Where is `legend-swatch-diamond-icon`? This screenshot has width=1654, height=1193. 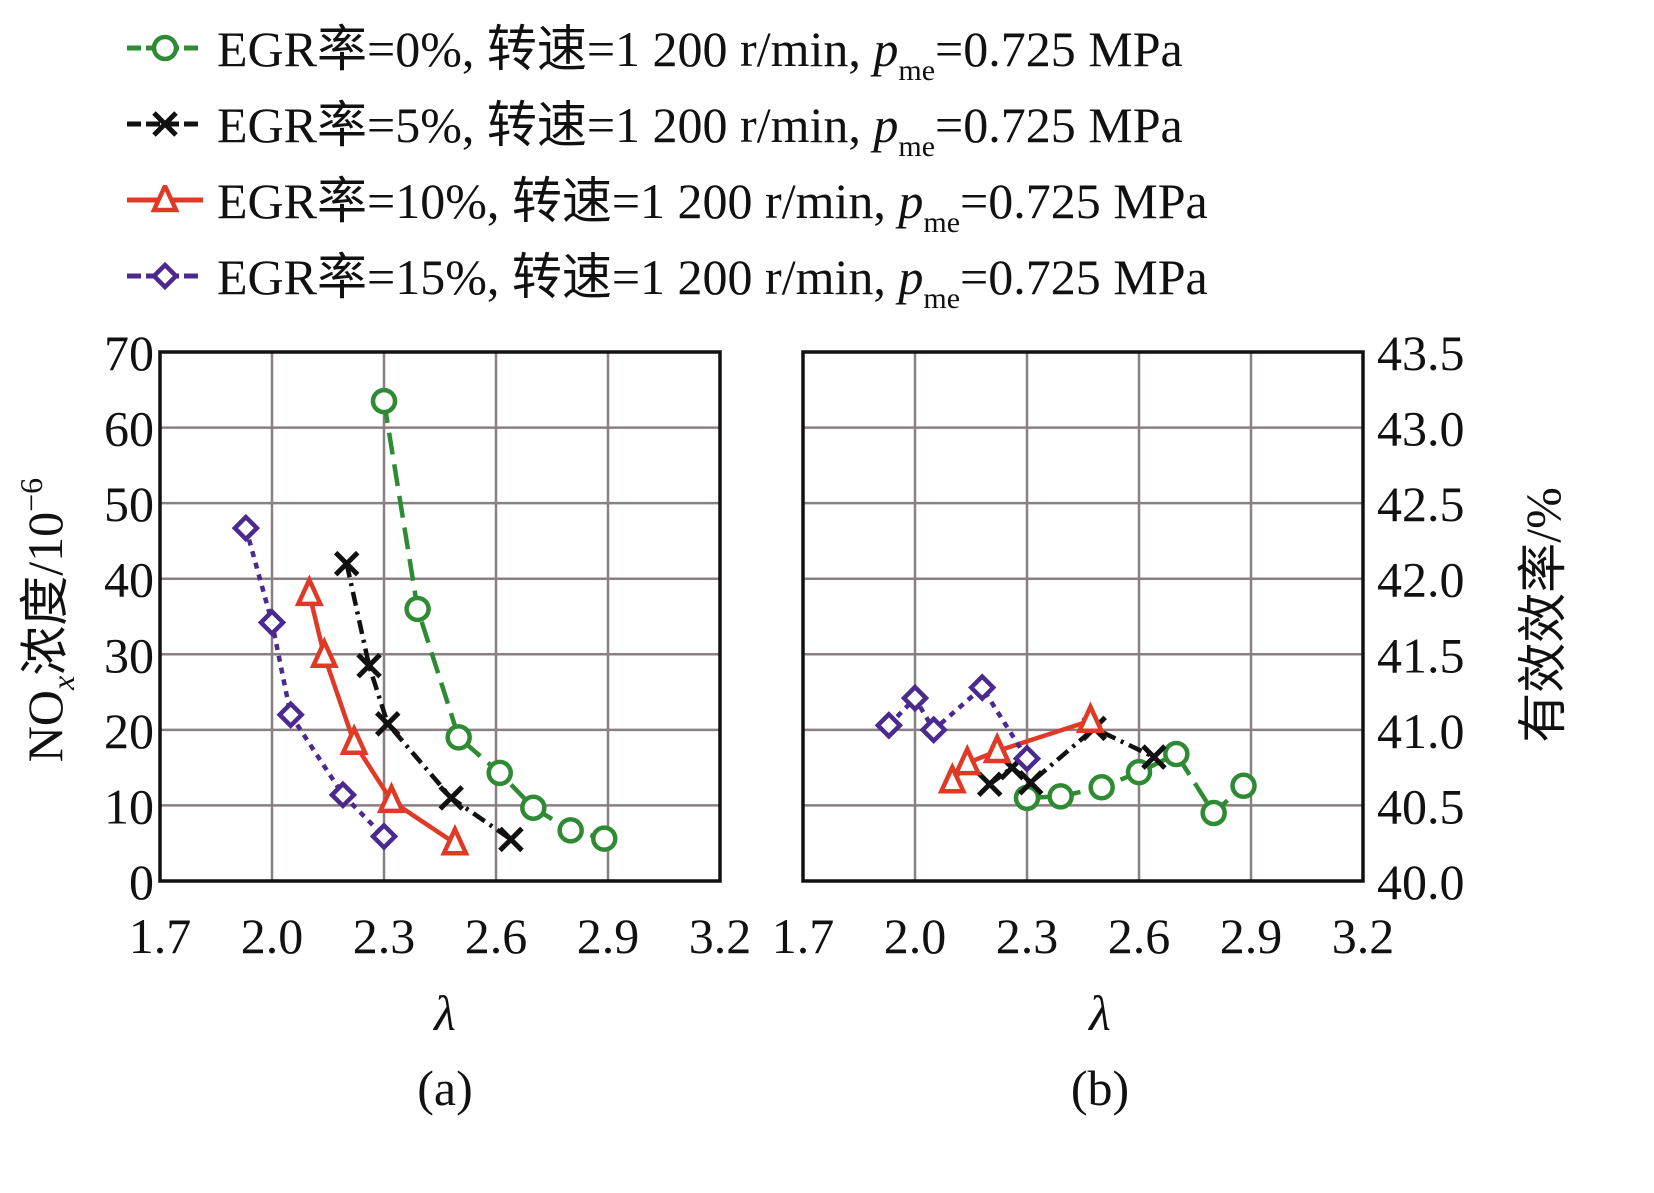 legend-swatch-diamond-icon is located at coordinates (165, 276).